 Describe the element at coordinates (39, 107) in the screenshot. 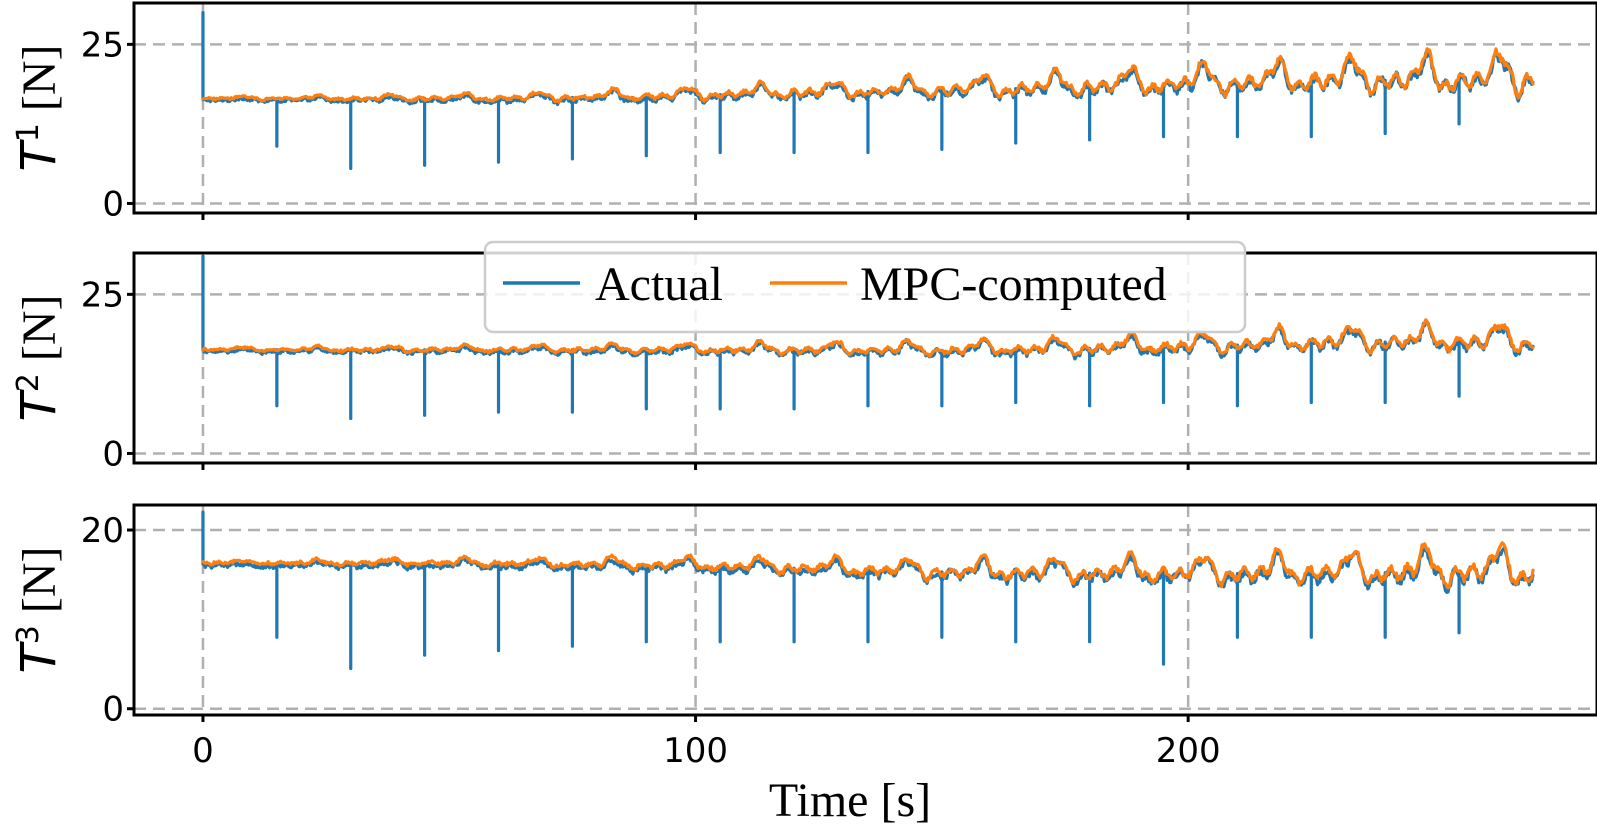

I see `y-axis-title: T1 [N]` at that location.